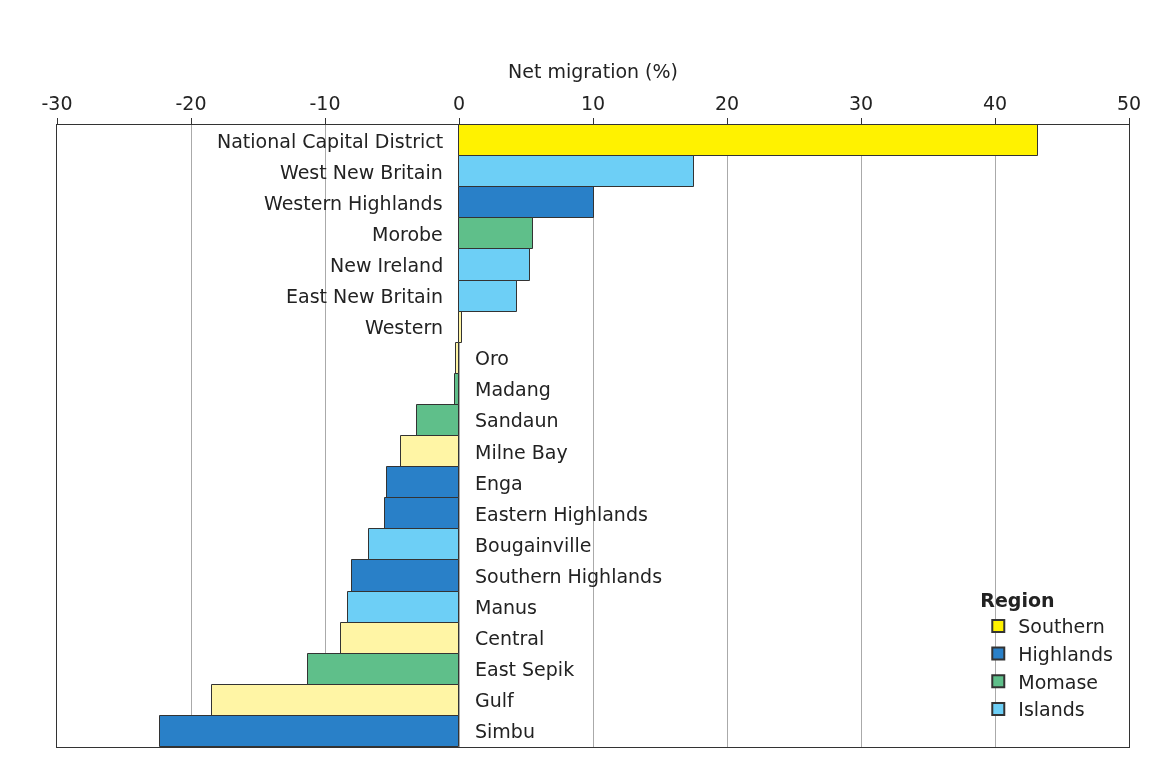 The image size is (1167, 784). I want to click on y-tick-label: Western, so click(404, 327).